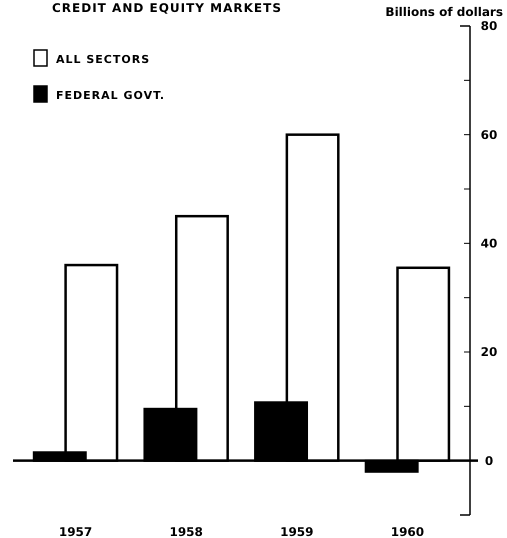 Image resolution: width=507 pixels, height=538 pixels. I want to click on x-tick-label: 1957, so click(75, 531).